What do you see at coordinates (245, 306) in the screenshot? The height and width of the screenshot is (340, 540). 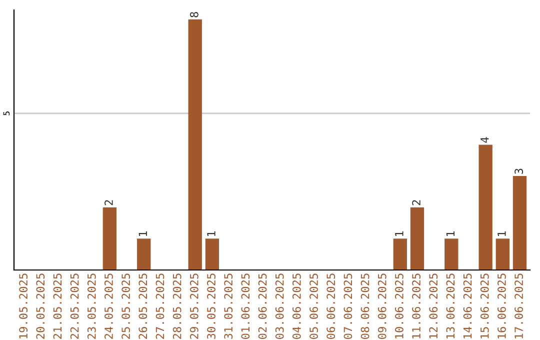 I see `x-tick-label: 01.06.2025` at bounding box center [245, 306].